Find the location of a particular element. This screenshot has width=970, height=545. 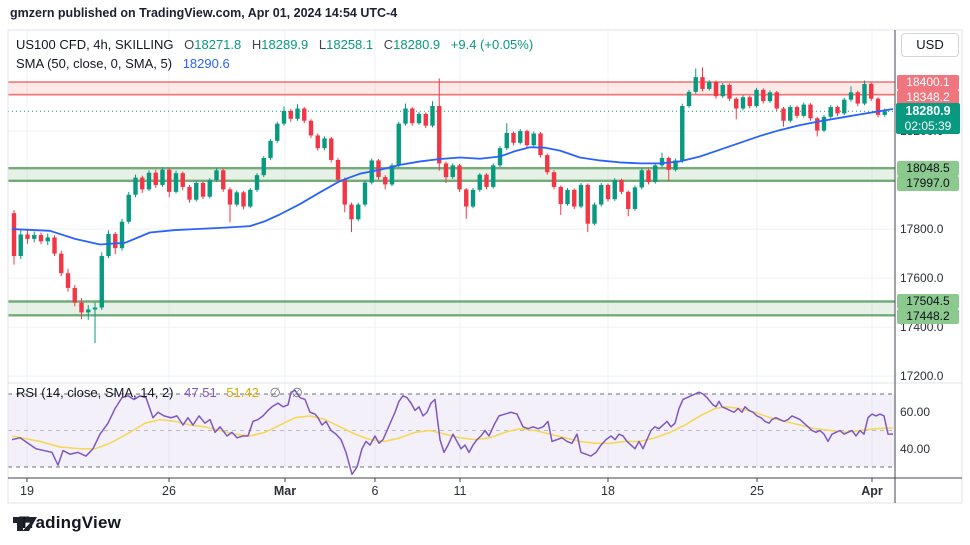

low-value: 18258.1 is located at coordinates (350, 44).